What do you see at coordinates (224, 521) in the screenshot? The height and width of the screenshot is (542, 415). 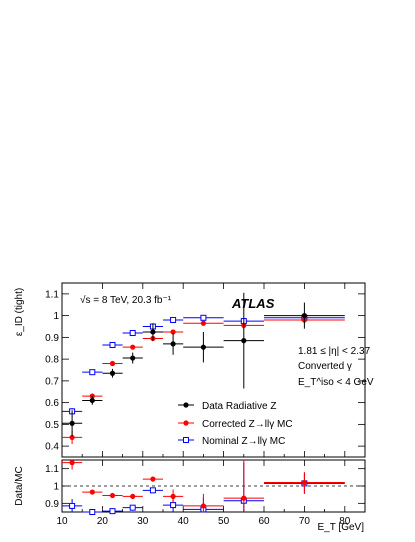 I see `x-tick-label: 50` at bounding box center [224, 521].